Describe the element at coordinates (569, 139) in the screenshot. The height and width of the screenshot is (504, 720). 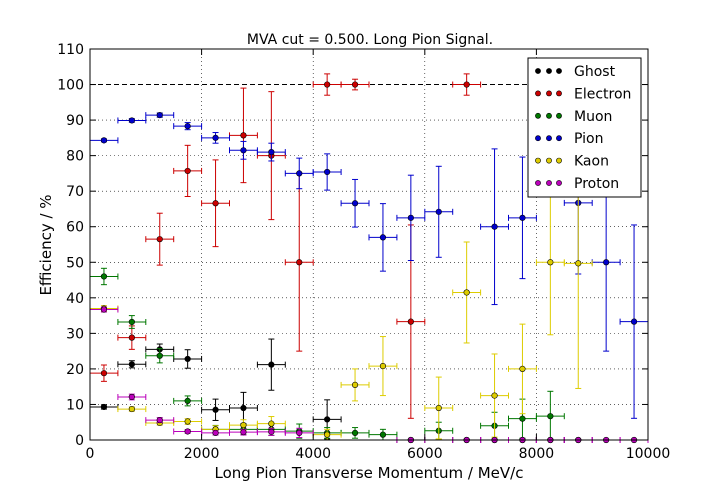
I see `legend-entry-pion: Pion` at that location.